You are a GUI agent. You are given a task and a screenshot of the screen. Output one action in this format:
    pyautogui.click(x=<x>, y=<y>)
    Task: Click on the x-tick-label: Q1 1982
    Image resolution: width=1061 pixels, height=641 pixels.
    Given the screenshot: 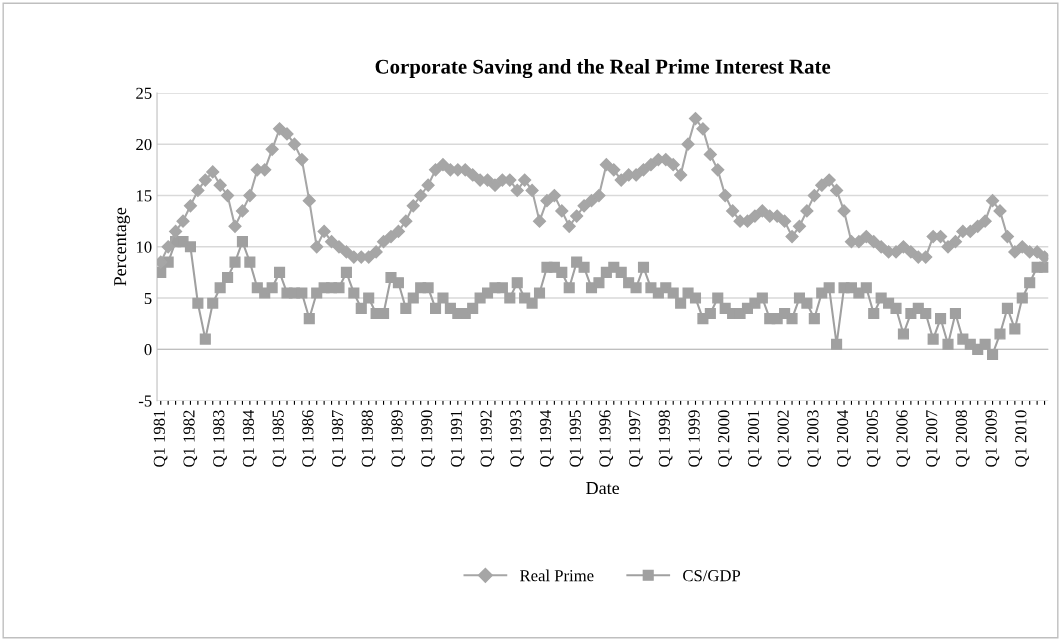 What is the action you would take?
    pyautogui.click(x=190, y=438)
    